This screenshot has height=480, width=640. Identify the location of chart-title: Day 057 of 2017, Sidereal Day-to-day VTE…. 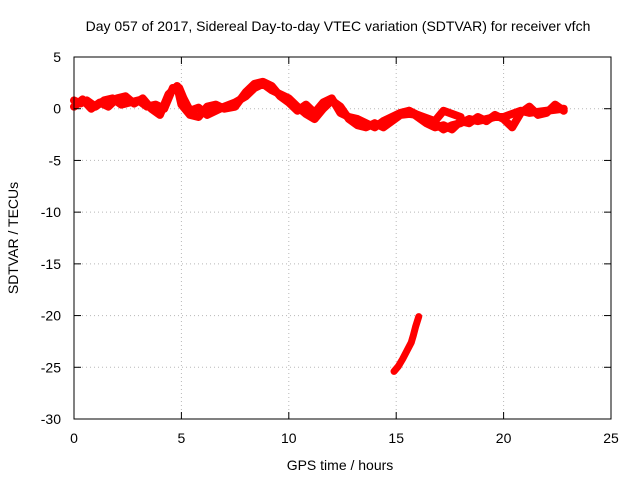
(338, 26).